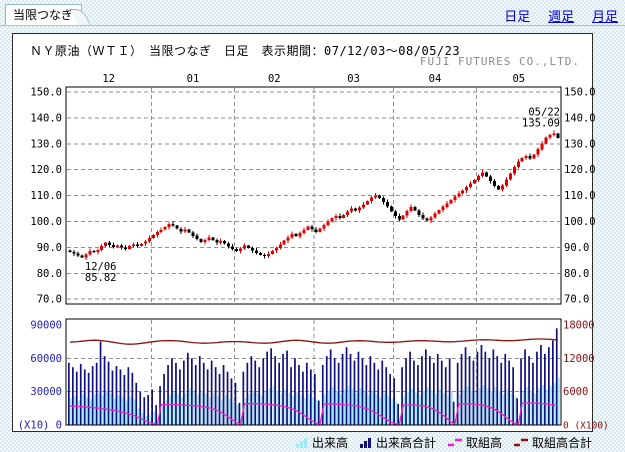  Describe the element at coordinates (312, 25) in the screenshot. I see `header-divider` at that location.